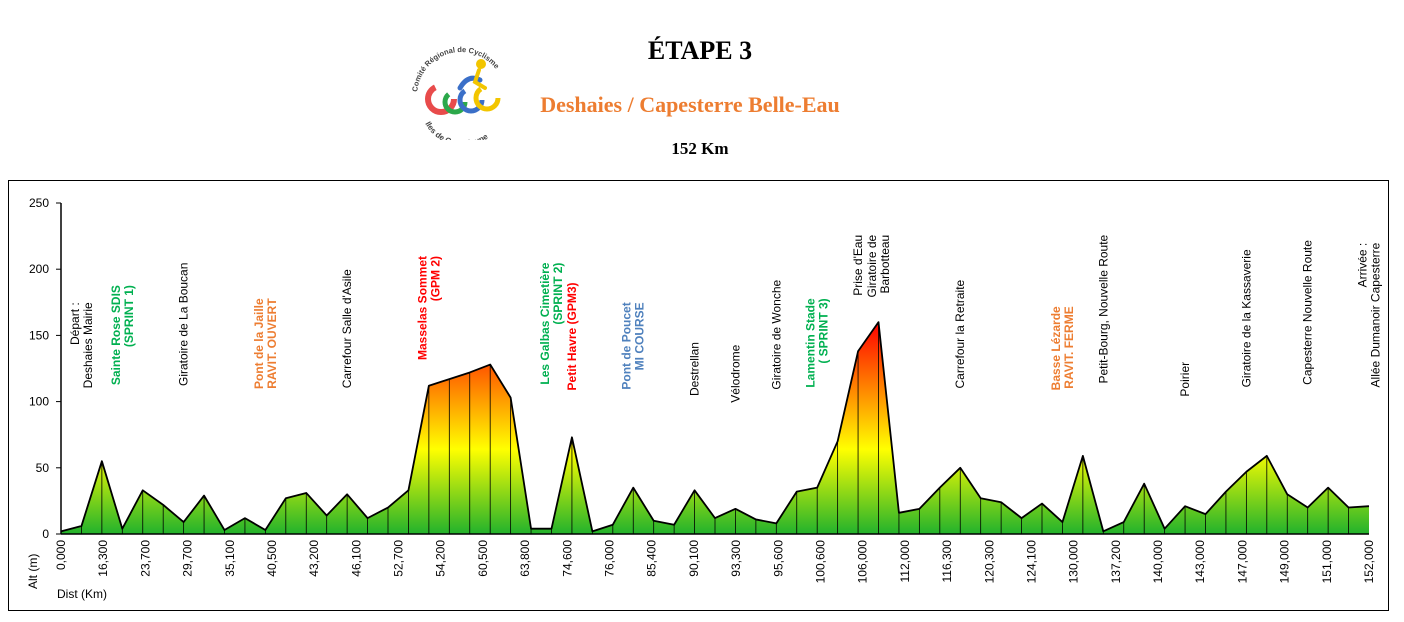 Image resolution: width=1404 pixels, height=622 pixels. What do you see at coordinates (863, 562) in the screenshot?
I see `x-tick-label: 106,000` at bounding box center [863, 562].